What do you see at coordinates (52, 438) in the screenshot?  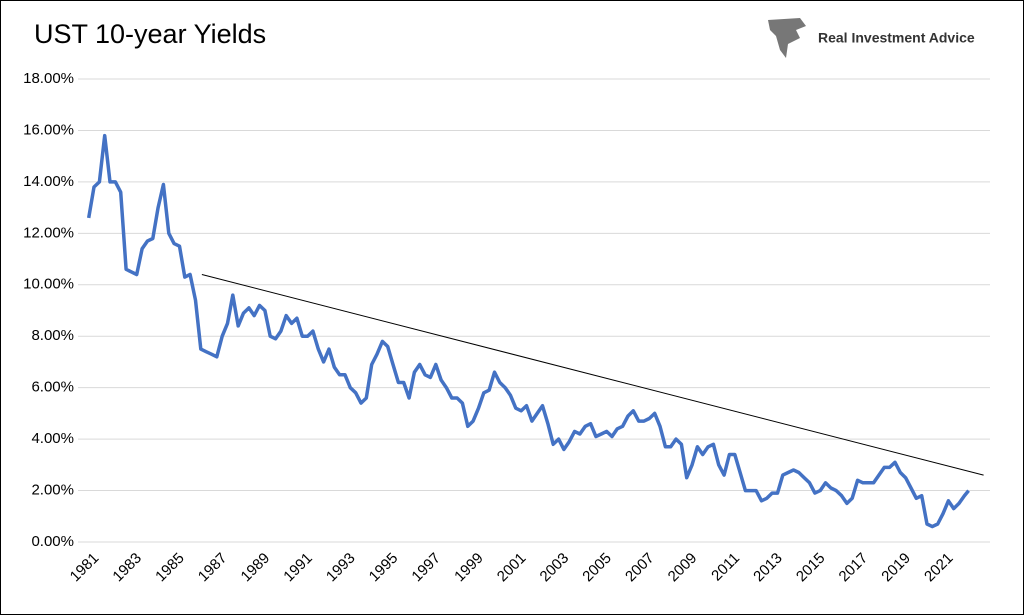 I see `y-tick-label: 4.00%` at bounding box center [52, 438].